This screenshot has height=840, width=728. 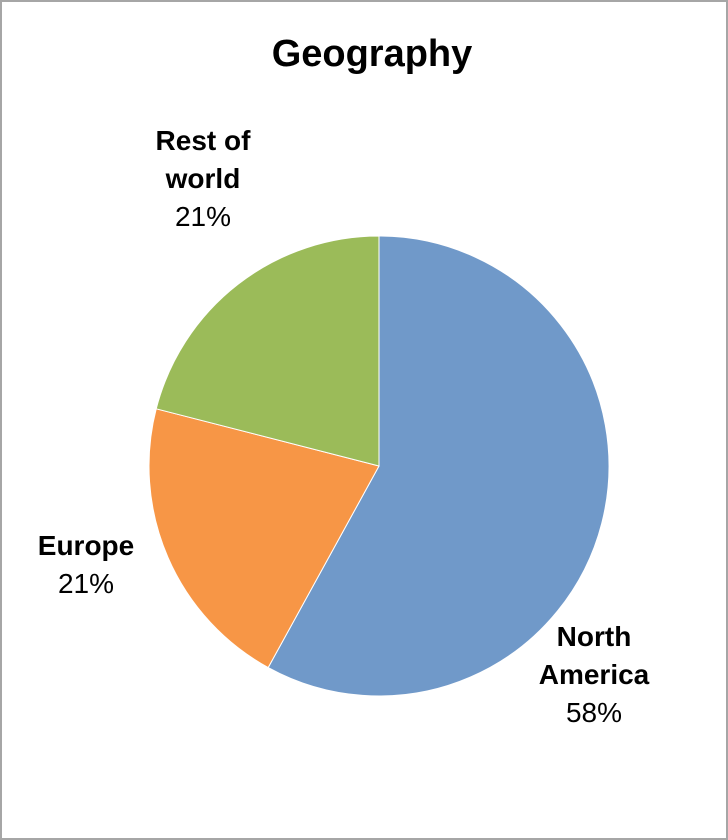 What do you see at coordinates (86, 545) in the screenshot?
I see `slice-name-1-line-0: Europe` at bounding box center [86, 545].